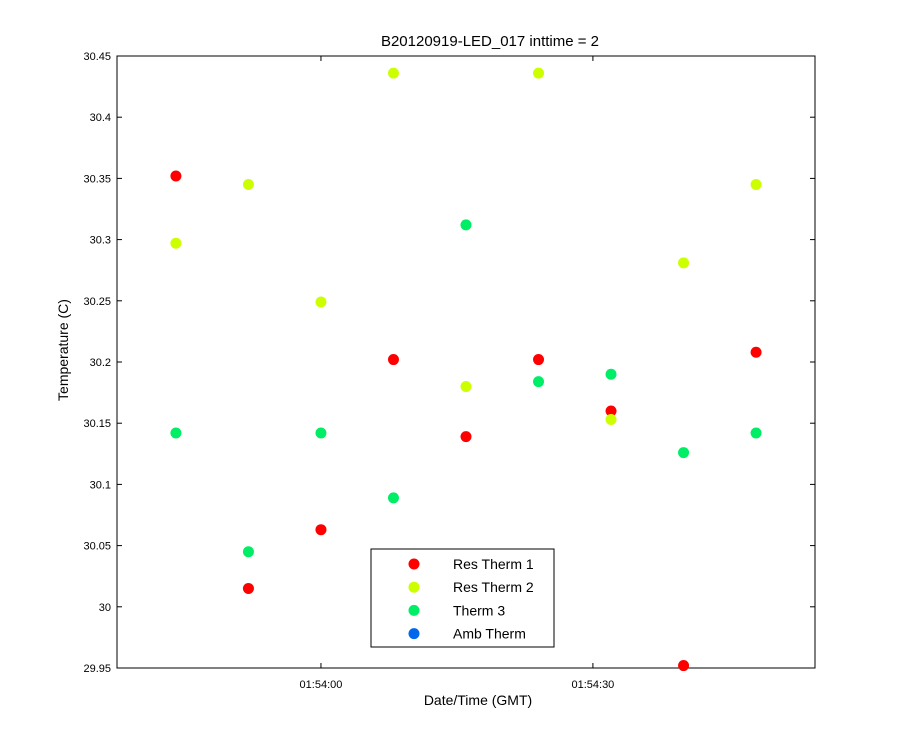 The image size is (900, 750). I want to click on y-tick-label: 30.05, so click(97, 547).